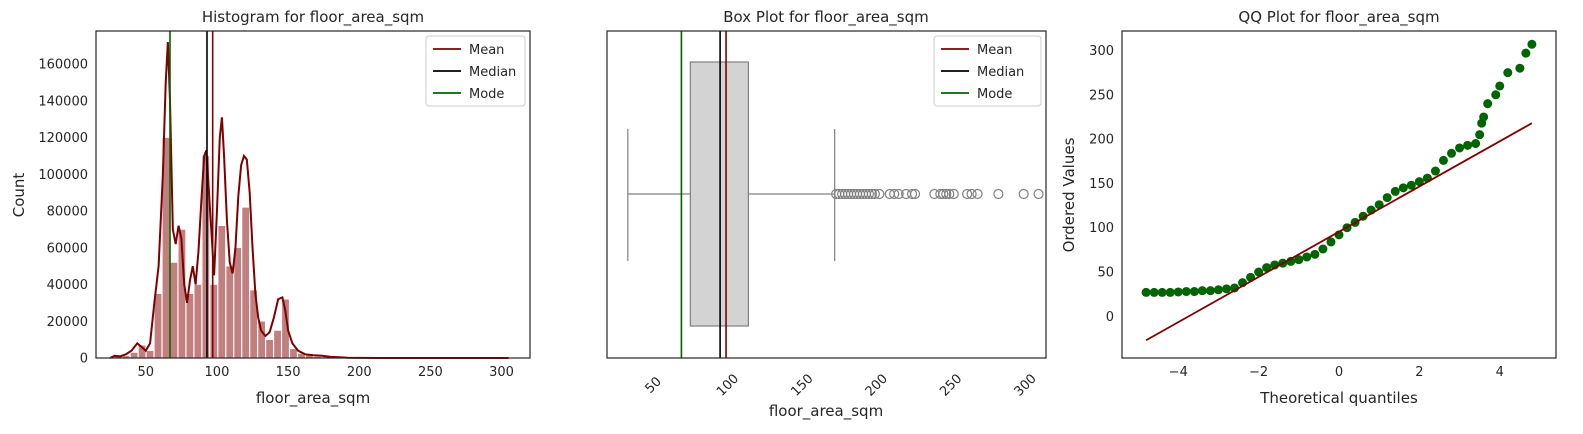 The height and width of the screenshot is (434, 1583). Describe the element at coordinates (1178, 372) in the screenshot. I see `x-tick-label: −4` at that location.